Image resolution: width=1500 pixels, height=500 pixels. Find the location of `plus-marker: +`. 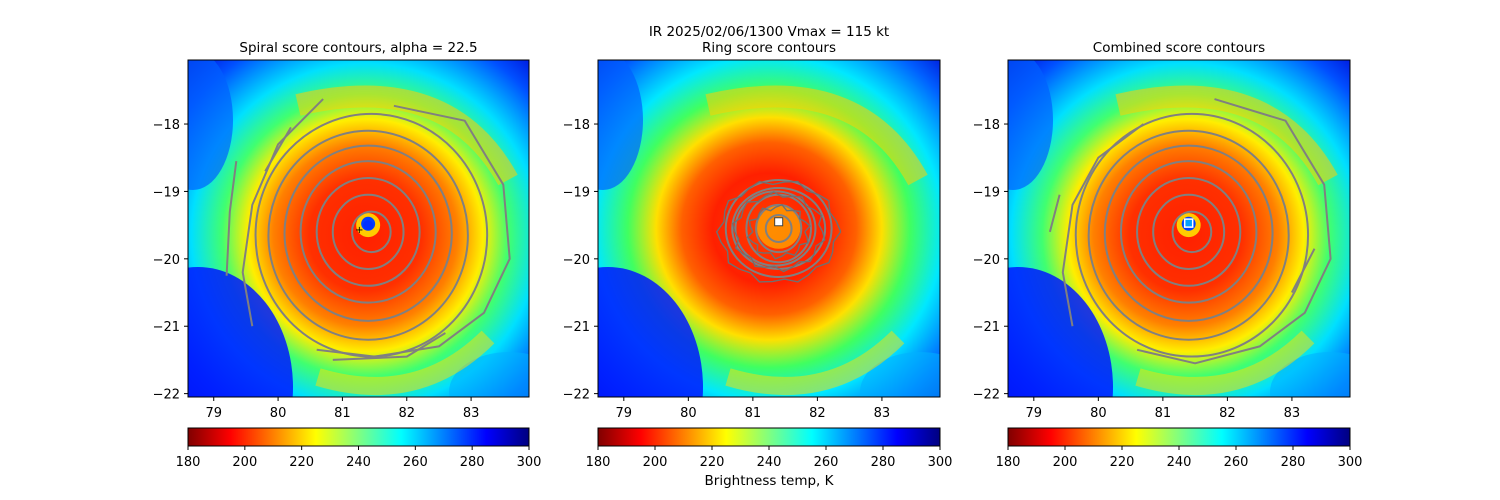

plus-marker: + is located at coordinates (359, 230).